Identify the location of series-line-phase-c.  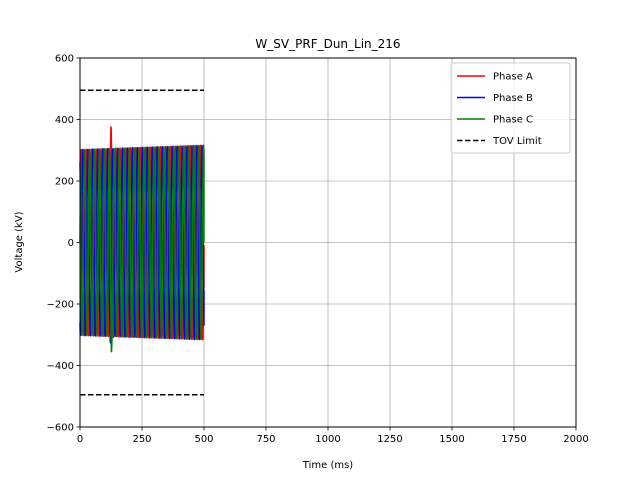
(142, 248).